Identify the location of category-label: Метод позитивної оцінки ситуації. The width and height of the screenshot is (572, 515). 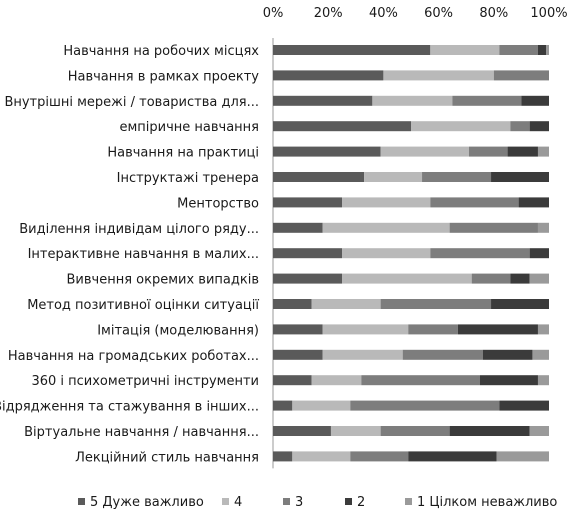
(143, 305).